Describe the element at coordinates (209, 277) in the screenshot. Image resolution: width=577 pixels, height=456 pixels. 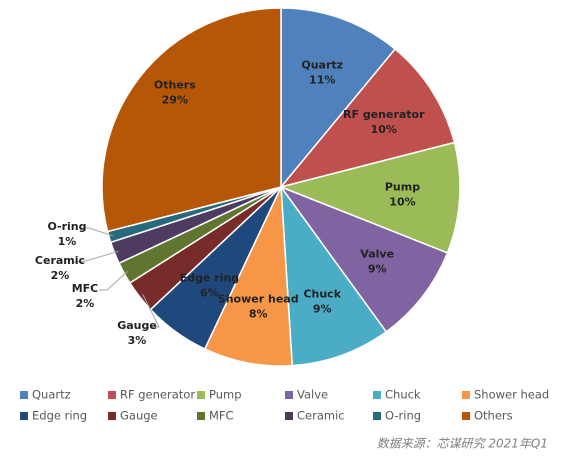
I see `slice-label: Edge ring` at that location.